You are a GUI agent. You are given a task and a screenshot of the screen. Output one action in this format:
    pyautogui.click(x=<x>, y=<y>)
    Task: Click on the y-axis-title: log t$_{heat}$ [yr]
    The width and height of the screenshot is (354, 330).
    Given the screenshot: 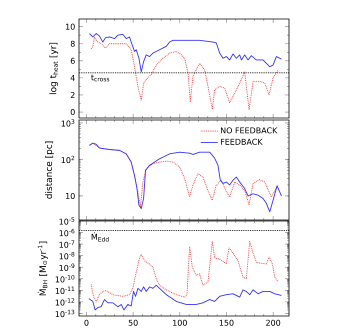 What is the action you would take?
    pyautogui.click(x=53, y=68)
    